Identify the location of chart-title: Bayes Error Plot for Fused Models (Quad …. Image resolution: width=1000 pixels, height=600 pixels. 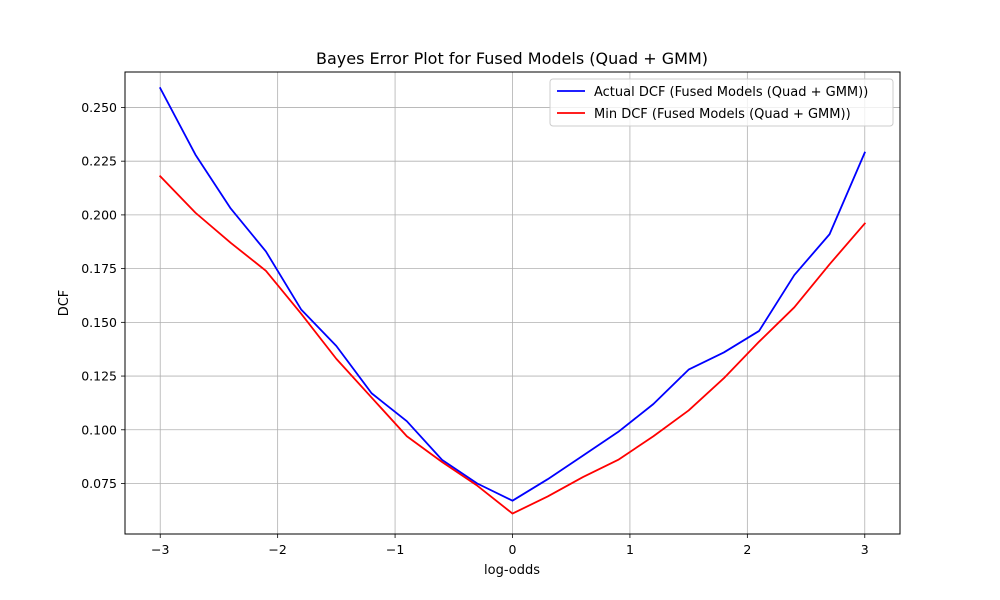
(512, 58).